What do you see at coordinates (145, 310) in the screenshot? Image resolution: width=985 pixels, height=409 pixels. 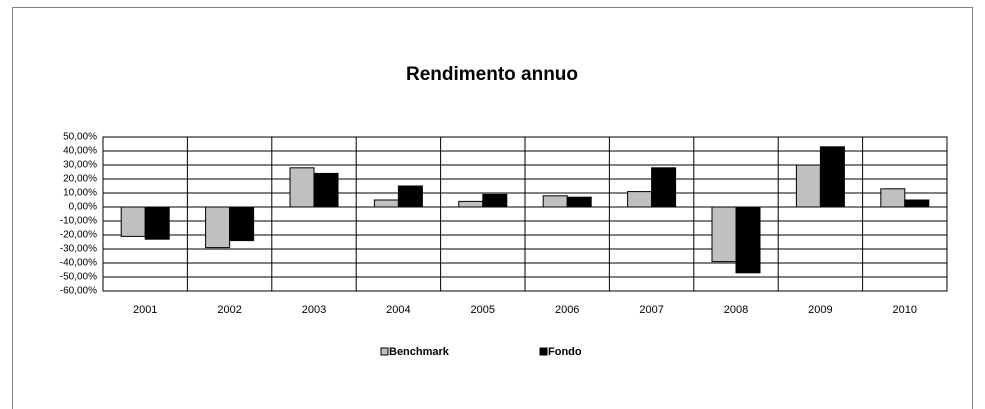 I see `x-tick-label: 2001` at bounding box center [145, 310].